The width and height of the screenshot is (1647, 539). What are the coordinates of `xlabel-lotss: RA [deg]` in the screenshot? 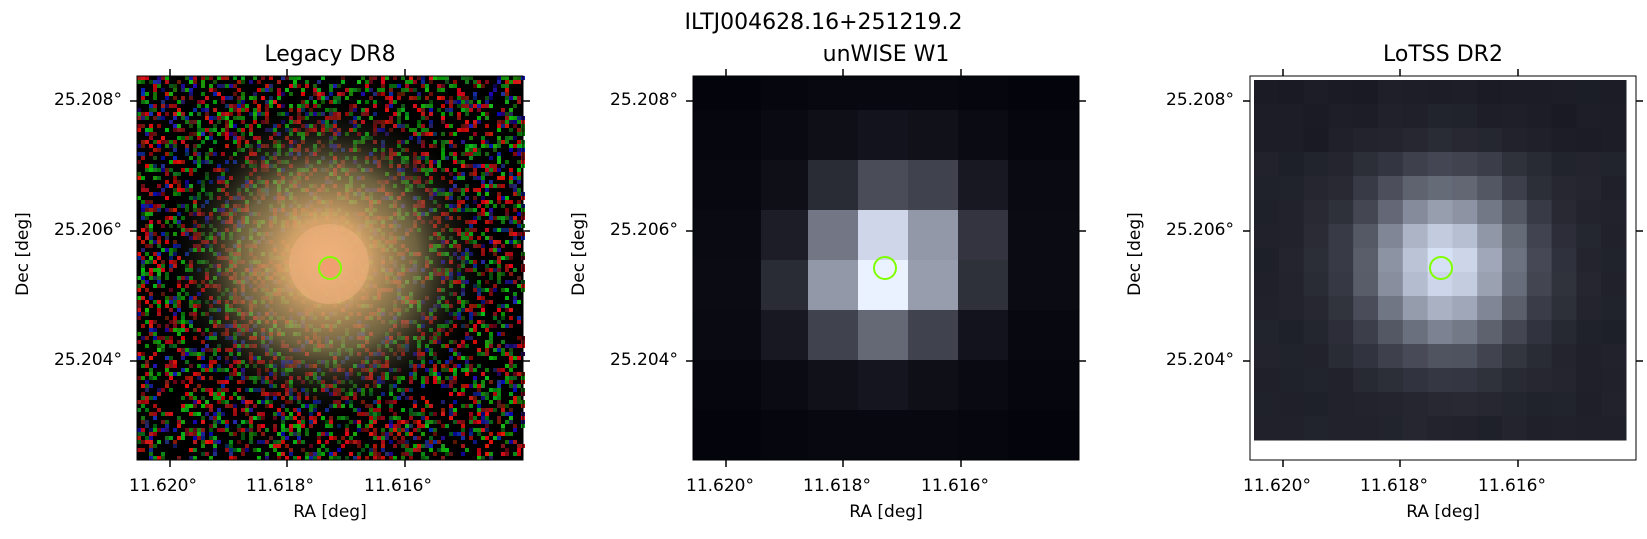 It's located at (1443, 512).